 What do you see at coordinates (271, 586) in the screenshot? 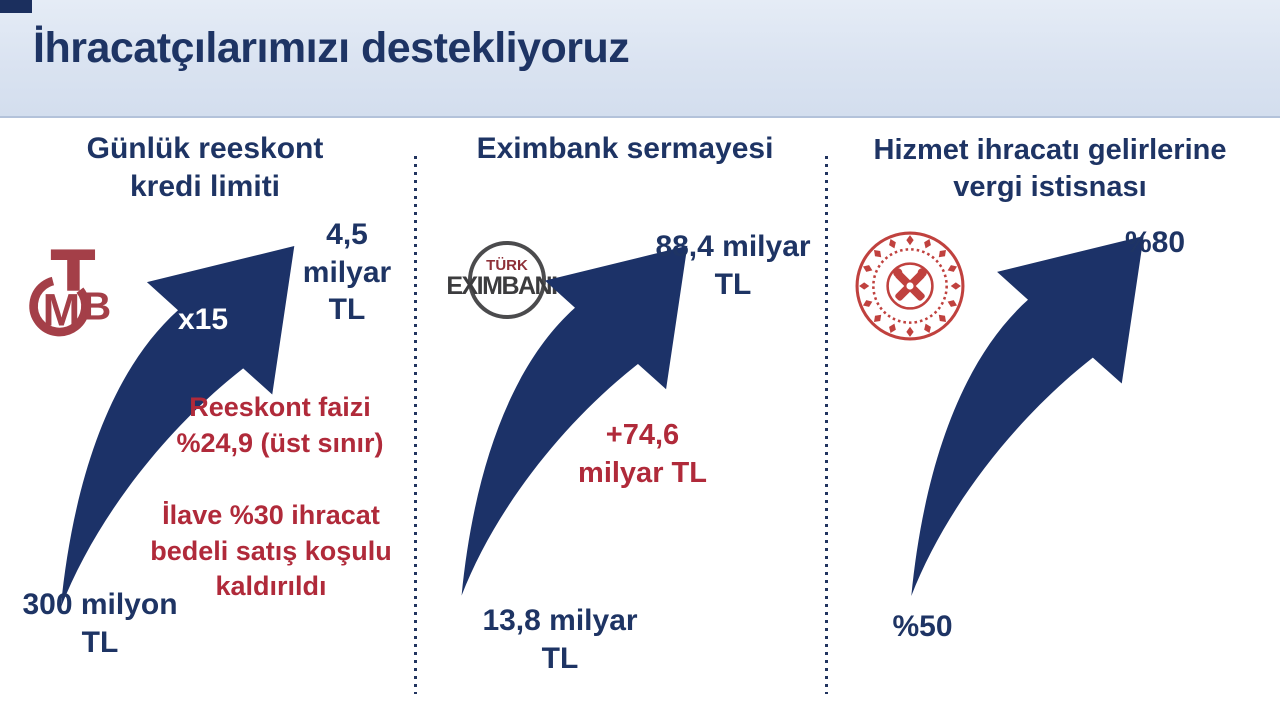
I see `note2-line3: kaldırıldı` at bounding box center [271, 586].